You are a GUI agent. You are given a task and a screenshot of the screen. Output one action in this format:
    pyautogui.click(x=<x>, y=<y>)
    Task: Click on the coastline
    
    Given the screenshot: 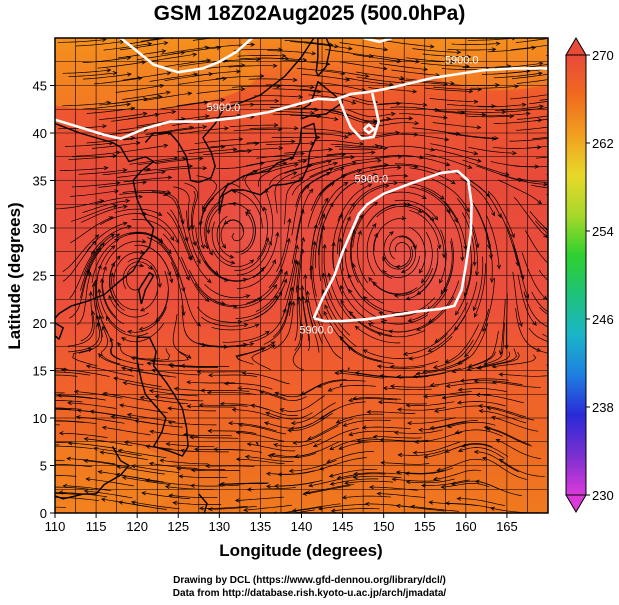 What is the action you would take?
    pyautogui.click(x=203, y=503)
    